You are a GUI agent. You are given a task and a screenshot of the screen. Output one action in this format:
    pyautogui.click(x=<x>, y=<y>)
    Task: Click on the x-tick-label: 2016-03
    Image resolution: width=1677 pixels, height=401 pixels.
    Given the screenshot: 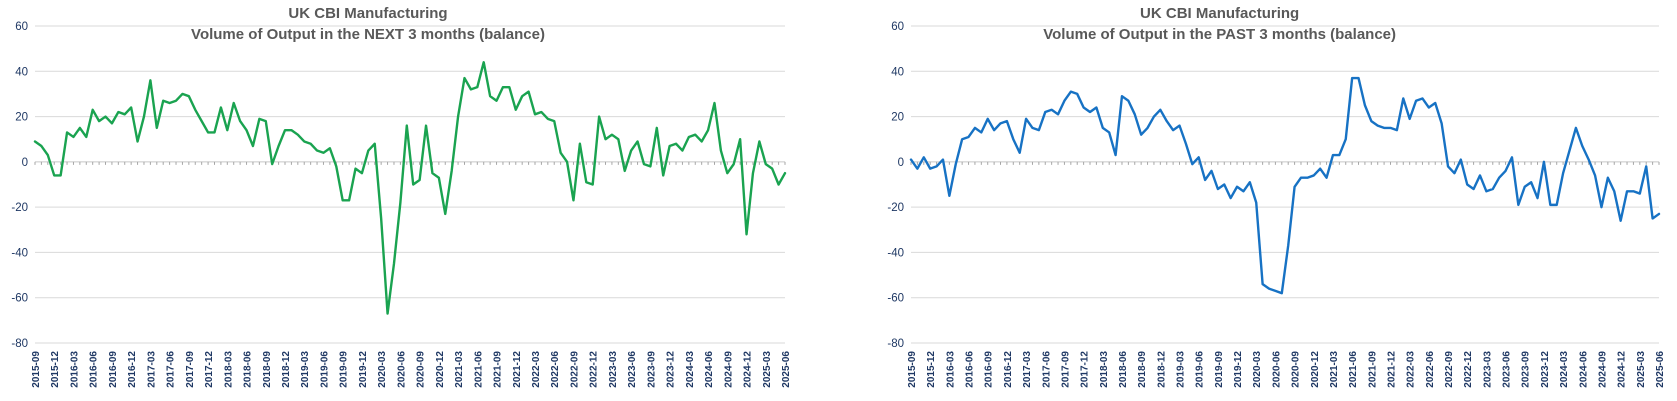 What is the action you would take?
    pyautogui.click(x=950, y=369)
    